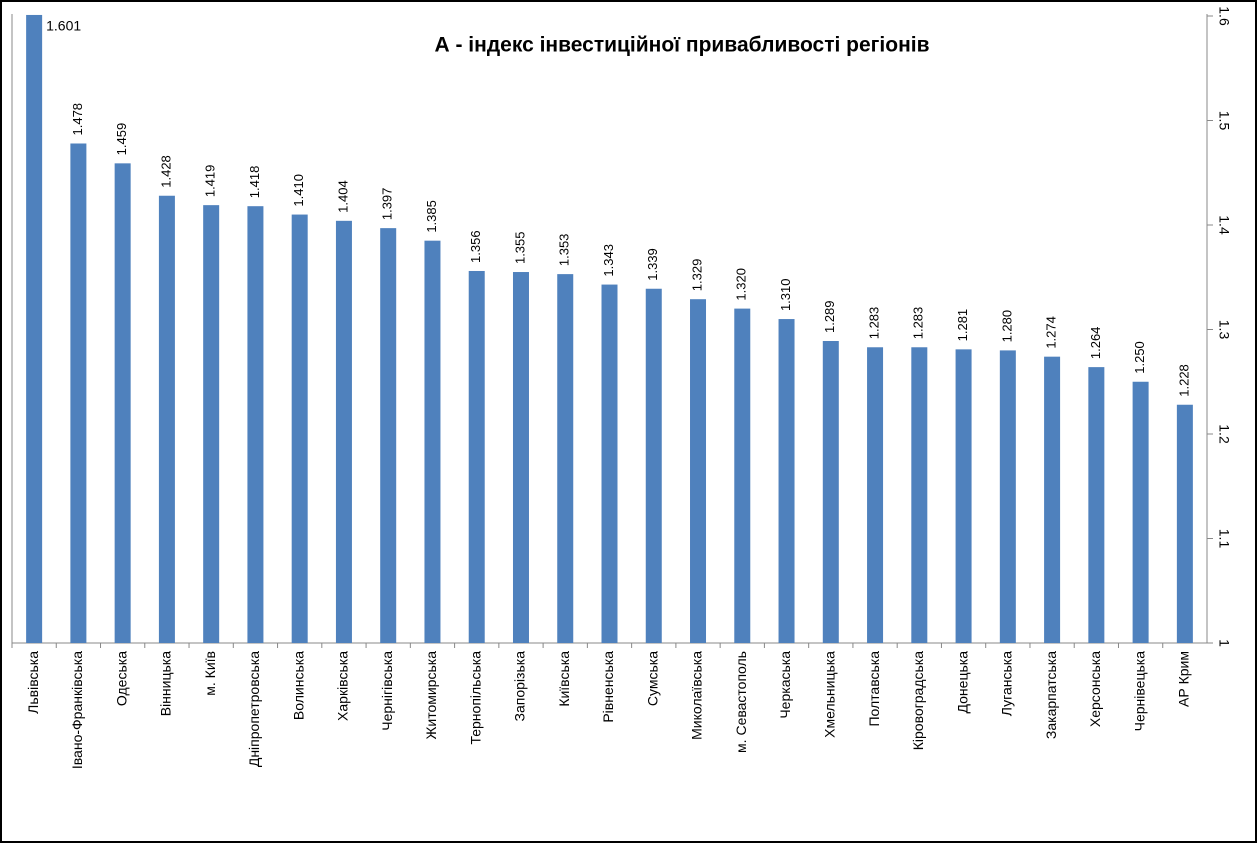 The image size is (1257, 843). I want to click on x-tick-label: Рівненська, so click(608, 687).